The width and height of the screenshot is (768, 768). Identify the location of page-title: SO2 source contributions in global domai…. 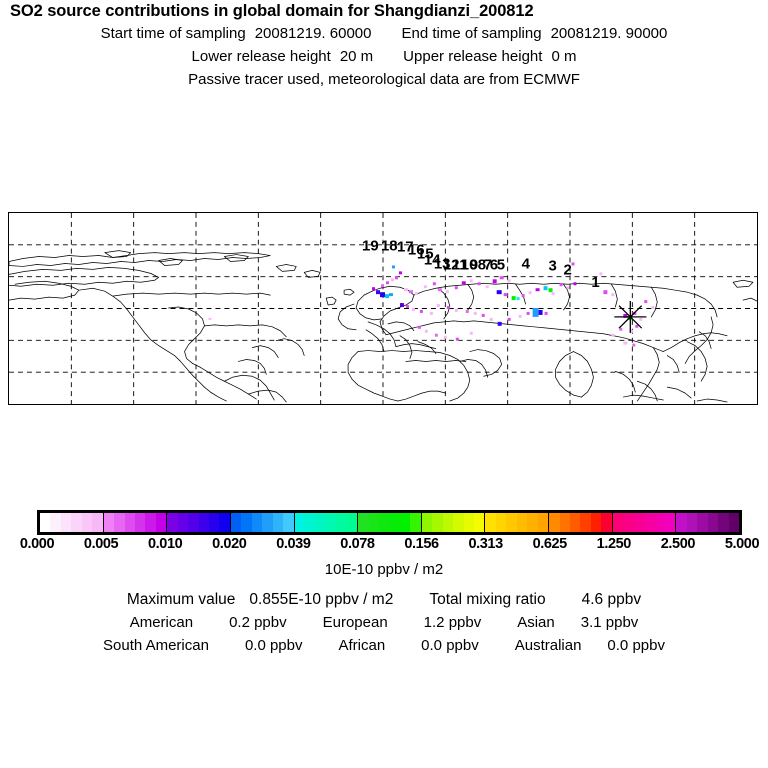
(272, 11).